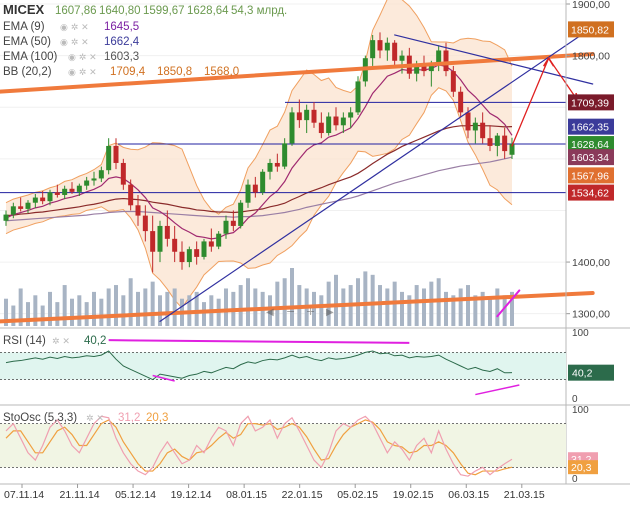  I want to click on zoom-out-icon: −, so click(290, 311).